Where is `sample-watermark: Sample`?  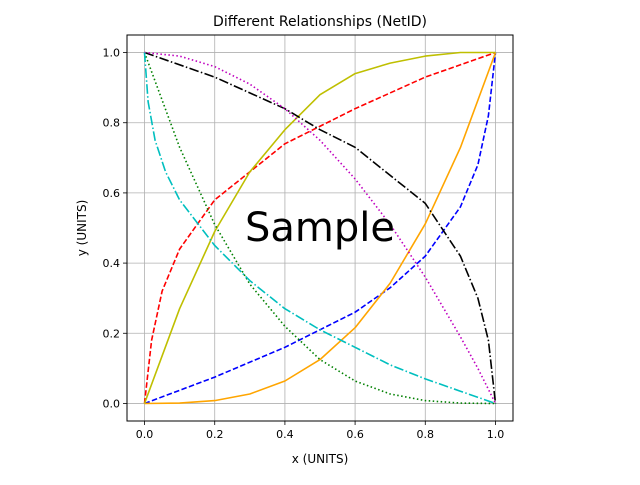 sample-watermark: Sample is located at coordinates (320, 228).